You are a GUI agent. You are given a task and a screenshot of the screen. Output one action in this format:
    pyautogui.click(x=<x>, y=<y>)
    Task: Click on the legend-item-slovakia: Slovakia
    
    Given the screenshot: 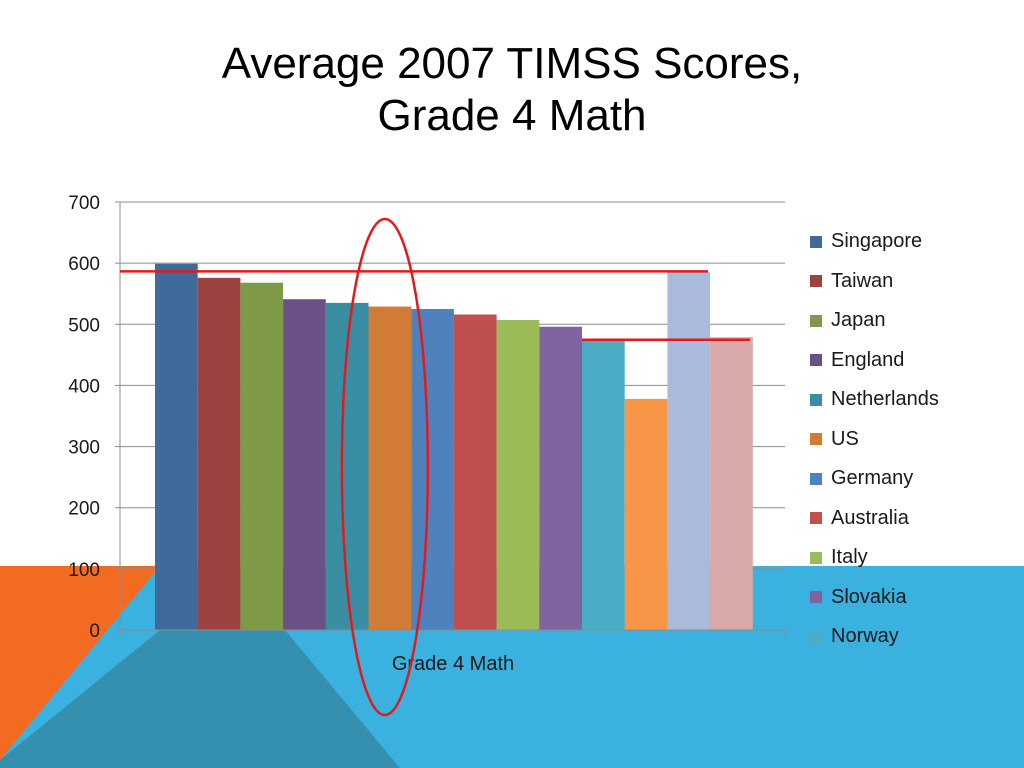 What is the action you would take?
    pyautogui.click(x=910, y=598)
    